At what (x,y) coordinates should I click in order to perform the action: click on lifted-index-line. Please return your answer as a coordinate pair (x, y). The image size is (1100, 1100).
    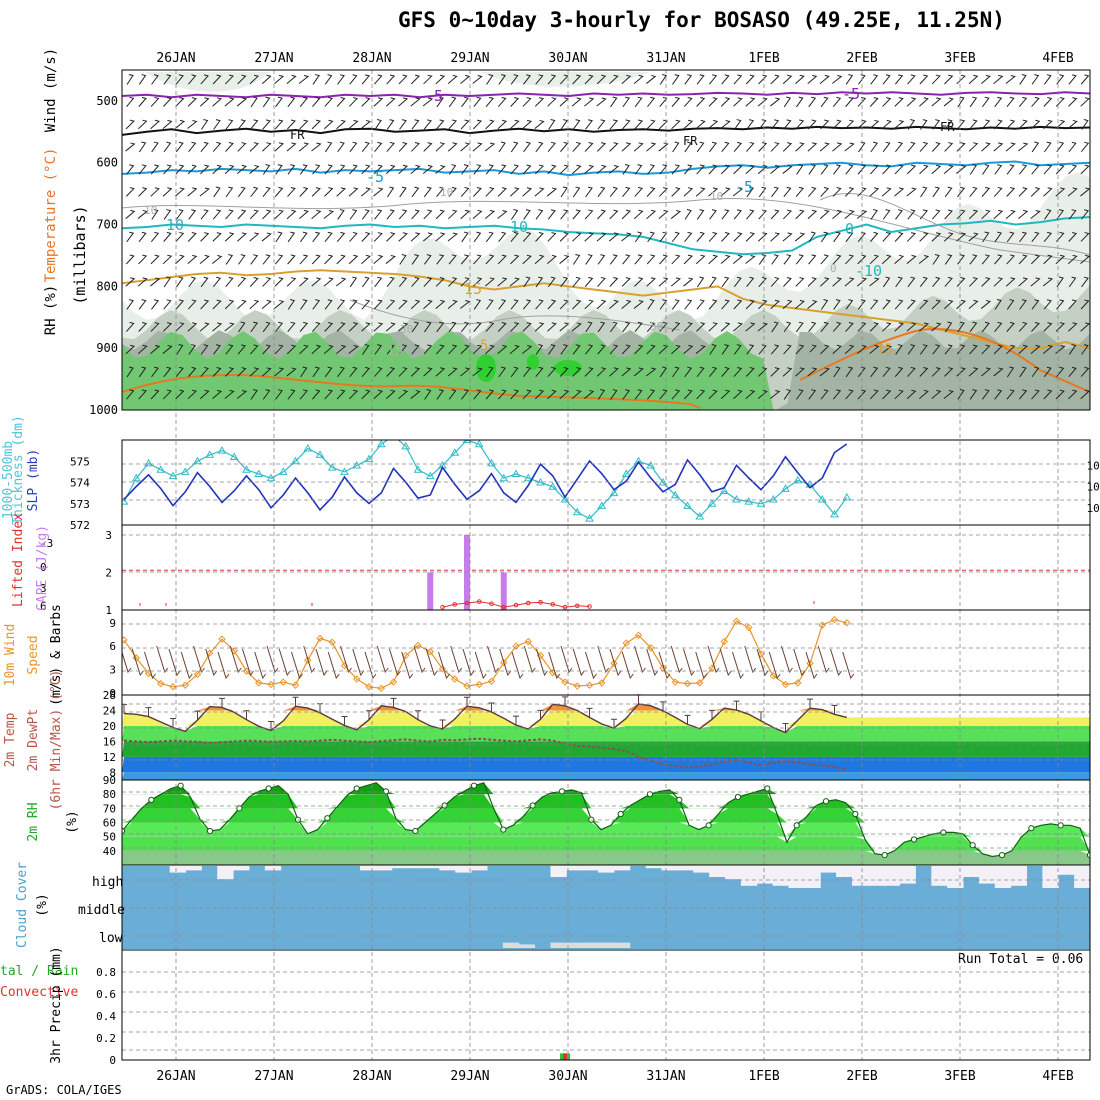
    Looking at the image, I should click on (516, 604).